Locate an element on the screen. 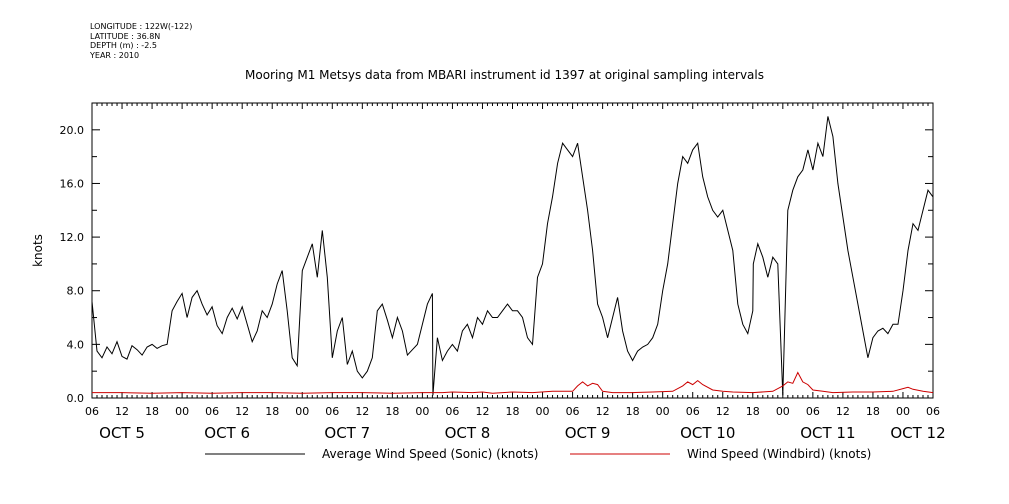 This screenshot has height=504, width=1009. x-date-label: OCT 6 is located at coordinates (227, 433).